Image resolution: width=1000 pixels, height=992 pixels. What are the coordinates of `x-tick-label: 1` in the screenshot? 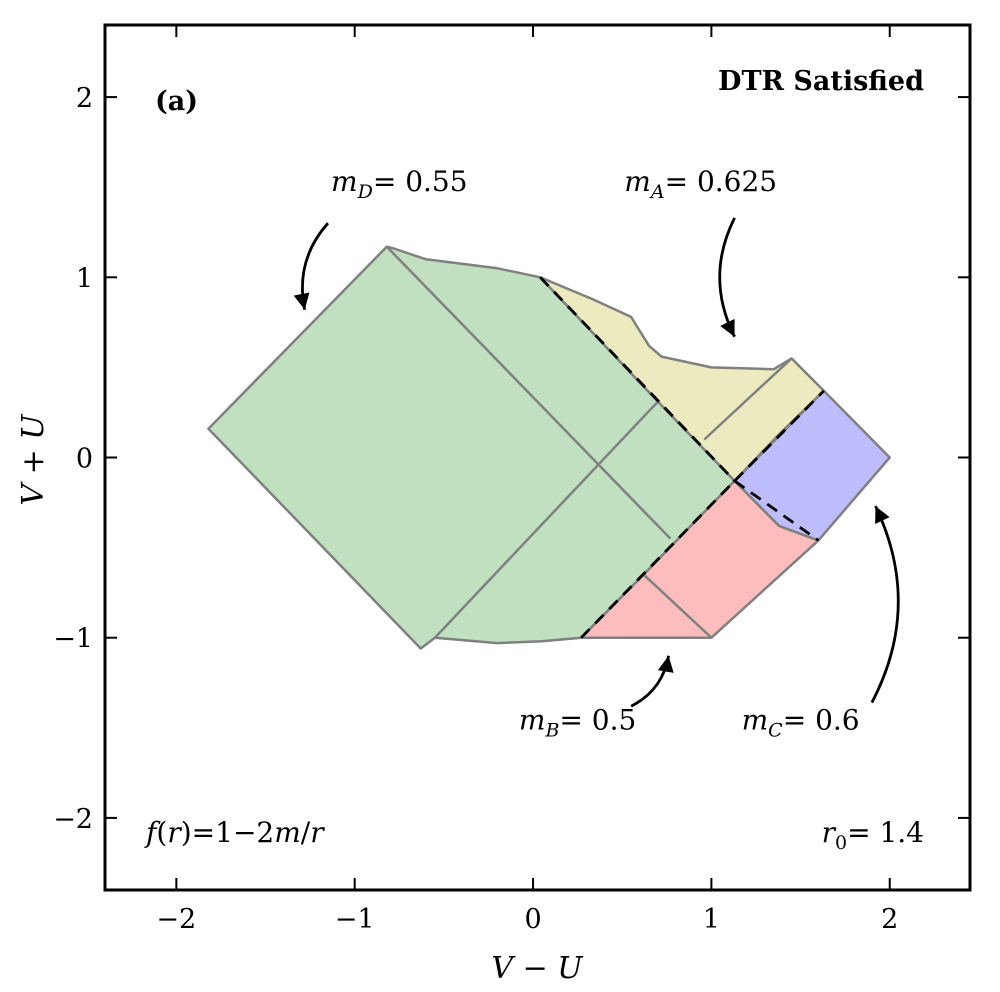 It's located at (711, 919).